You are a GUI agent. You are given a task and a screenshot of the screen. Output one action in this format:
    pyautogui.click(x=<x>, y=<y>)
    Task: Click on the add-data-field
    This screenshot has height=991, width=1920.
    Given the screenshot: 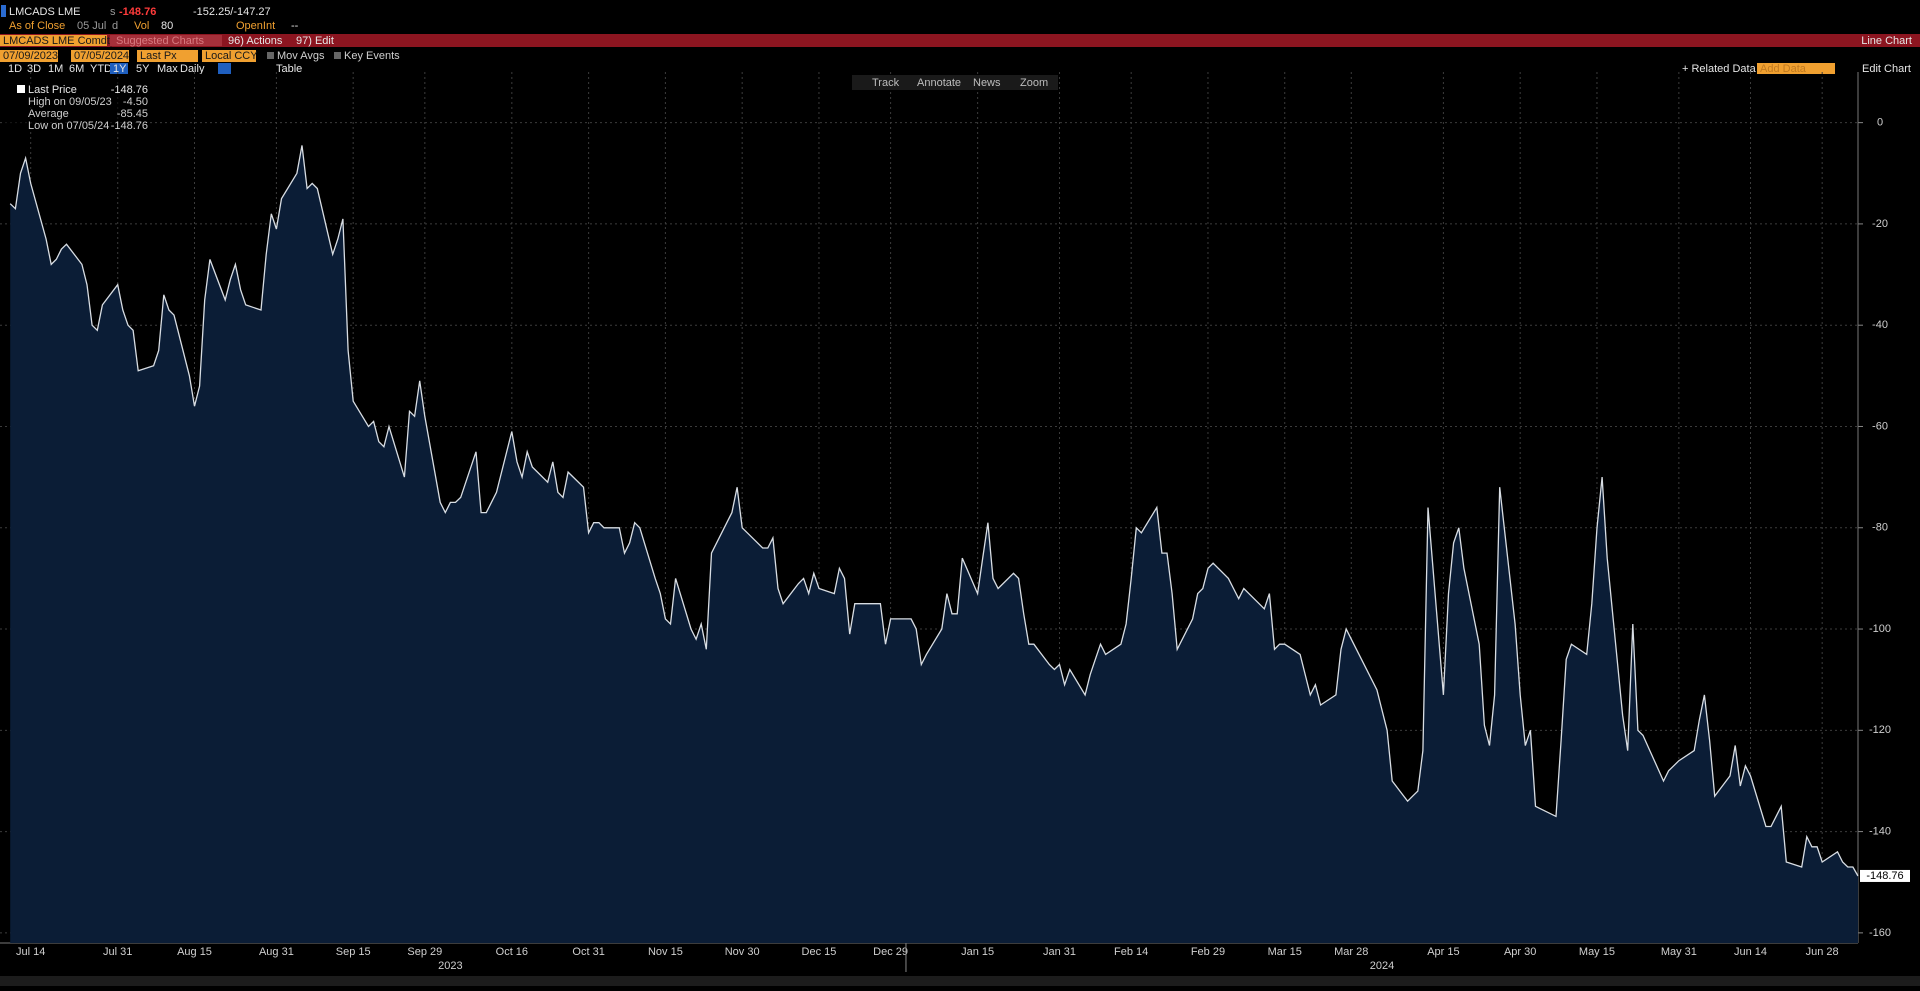 What is the action you would take?
    pyautogui.click(x=1796, y=68)
    